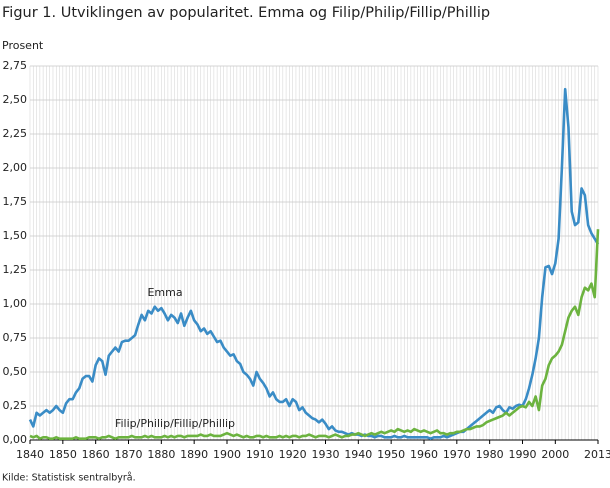 This screenshot has width=610, height=488. I want to click on x-tick-label: 1960, so click(424, 454).